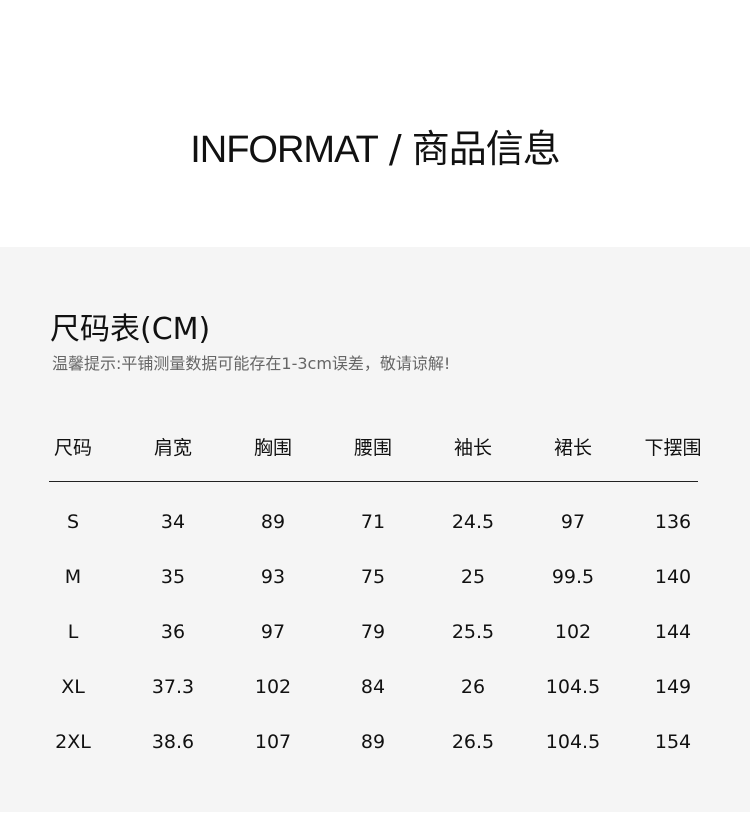 This screenshot has width=750, height=827. I want to click on table-row: M 35 93 75 25 99.5 140, so click(373, 577).